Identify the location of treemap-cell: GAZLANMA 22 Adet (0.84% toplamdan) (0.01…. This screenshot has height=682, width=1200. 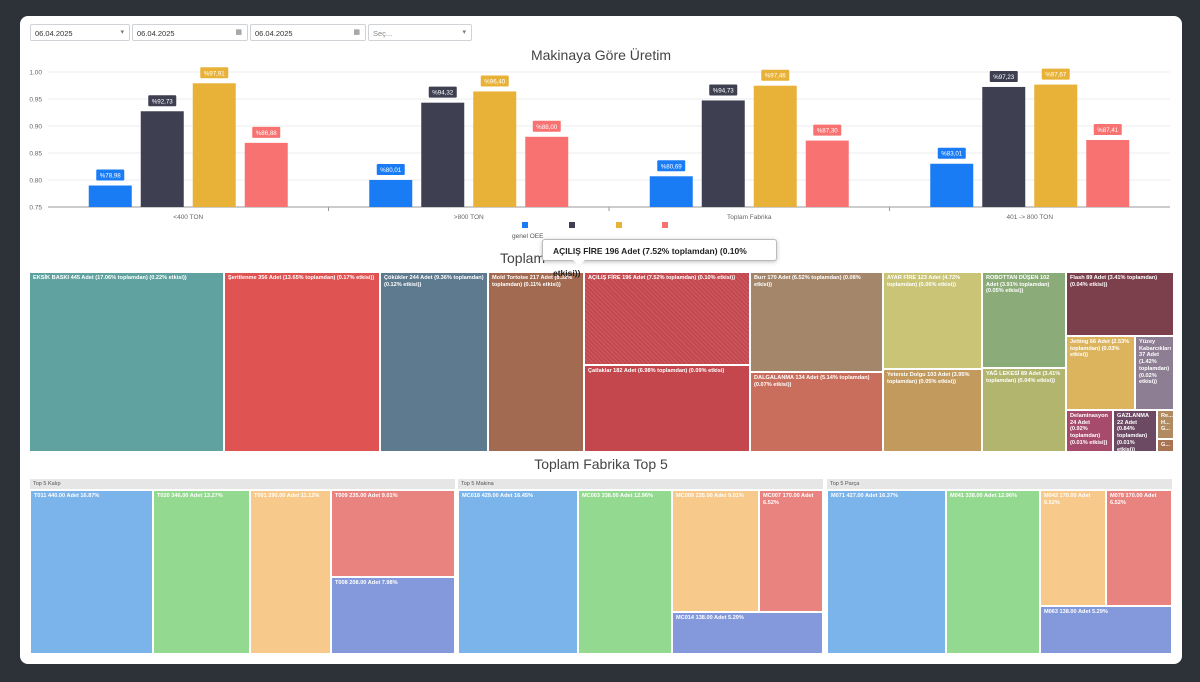
(1135, 431).